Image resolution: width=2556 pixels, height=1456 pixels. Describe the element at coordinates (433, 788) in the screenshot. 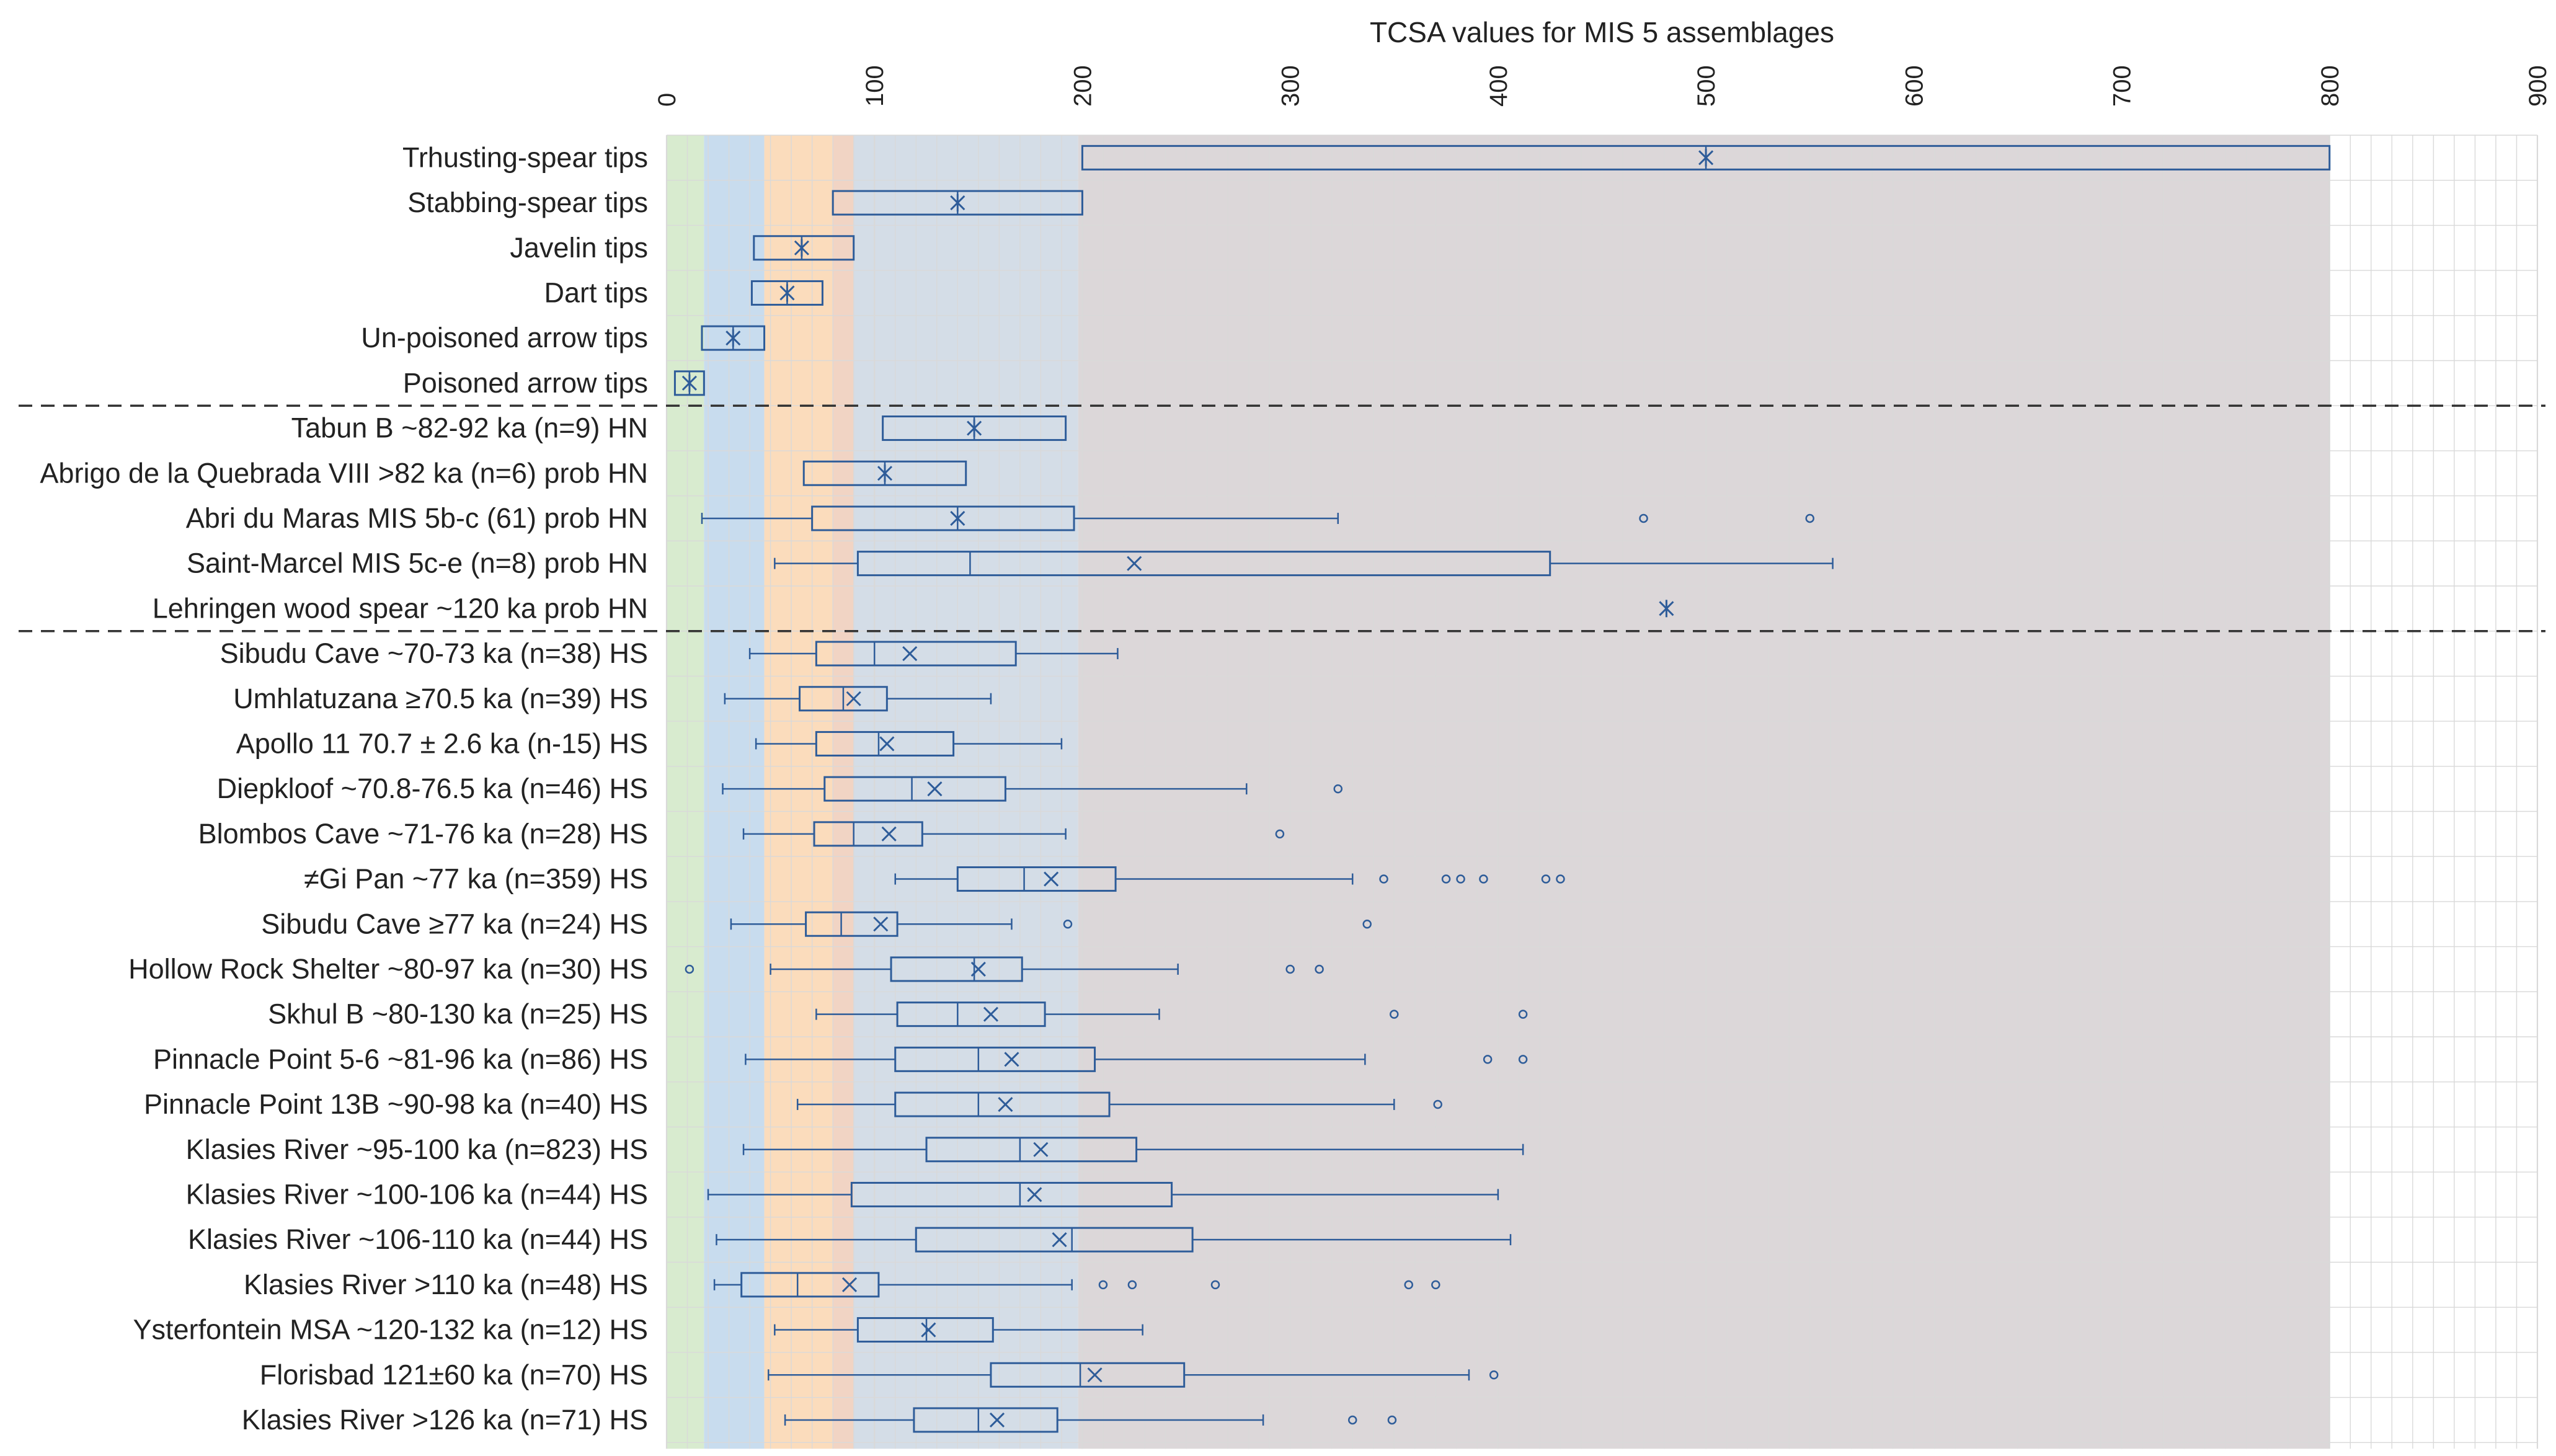

I see `row-label: Diepkloof ~70.8-76.5 ka (n=46) HS` at that location.